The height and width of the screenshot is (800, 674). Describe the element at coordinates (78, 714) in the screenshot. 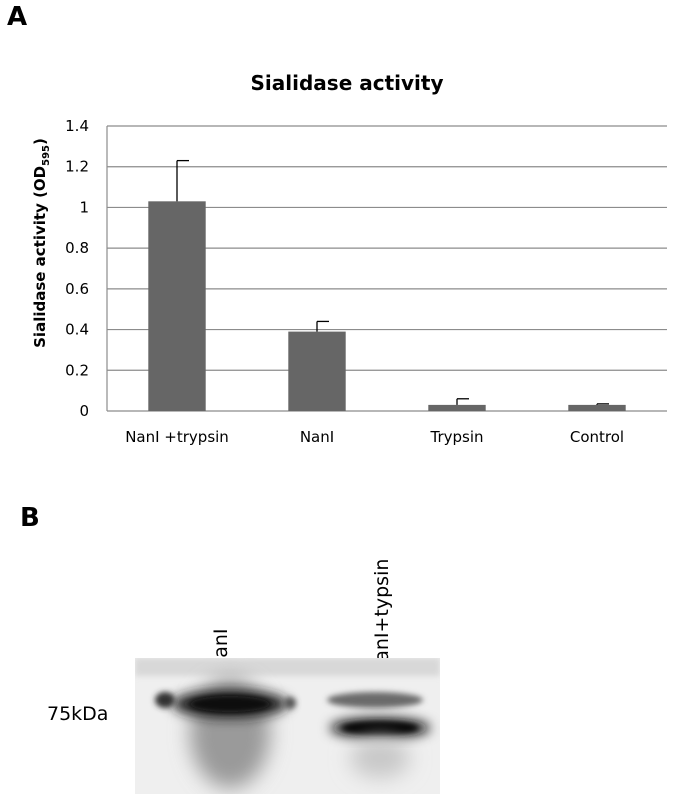

I see `molecular-weight-marker: 75kDa` at that location.